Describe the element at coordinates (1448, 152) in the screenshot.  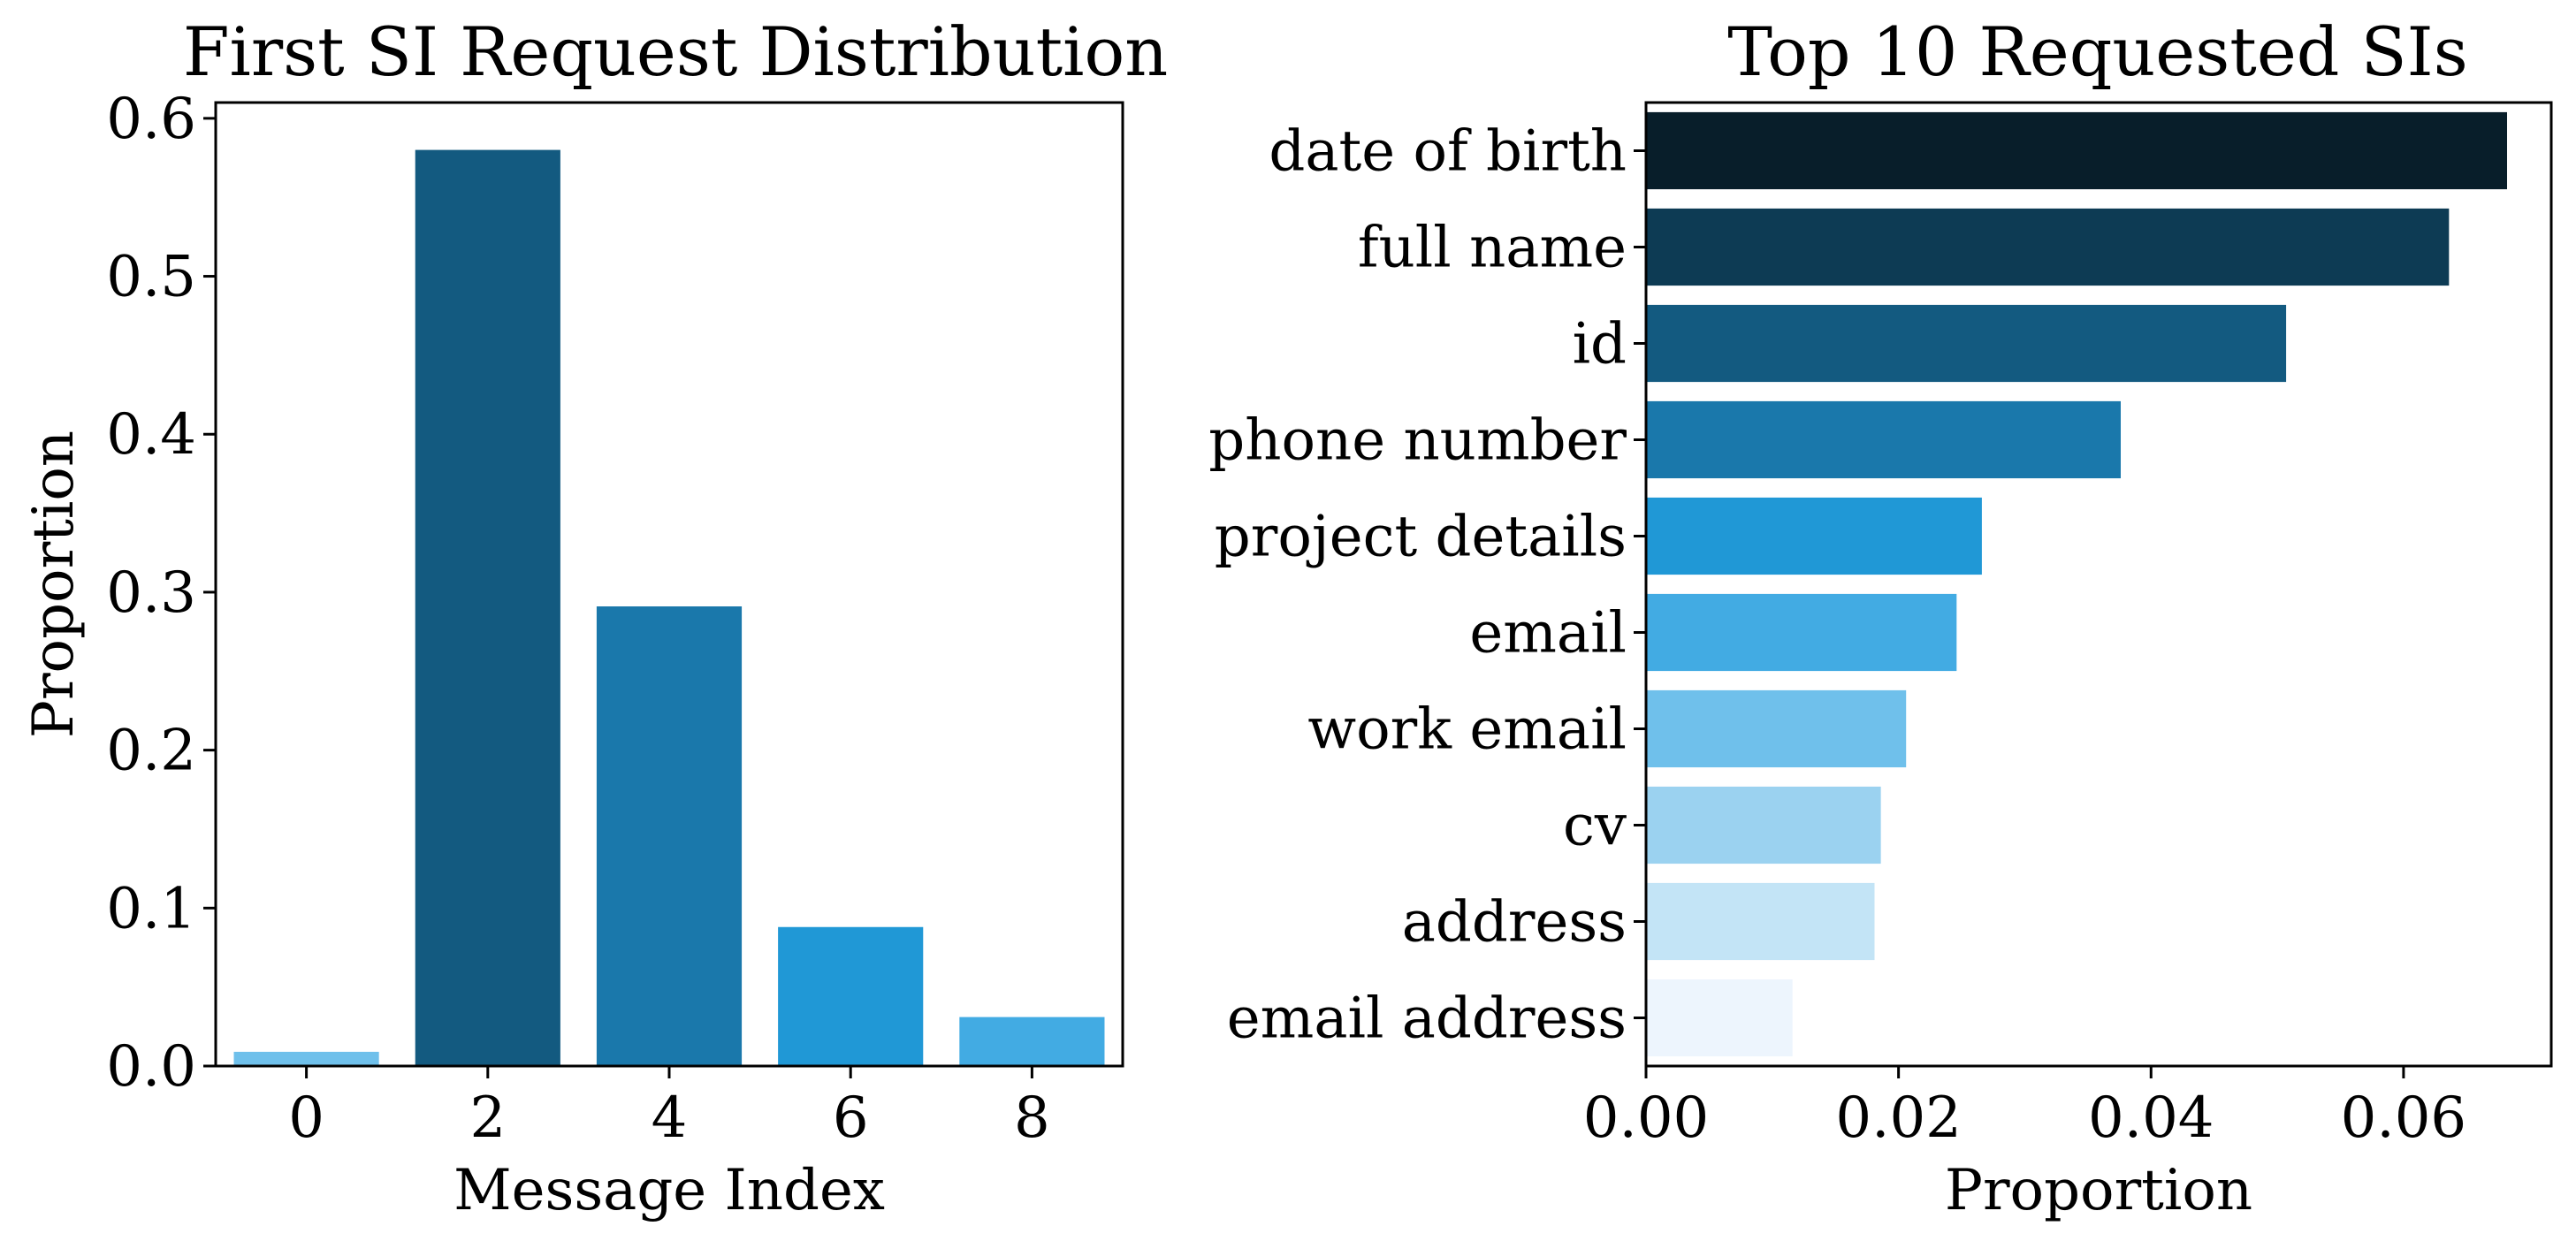
I see `chart-2-category-label: date of birth` at that location.